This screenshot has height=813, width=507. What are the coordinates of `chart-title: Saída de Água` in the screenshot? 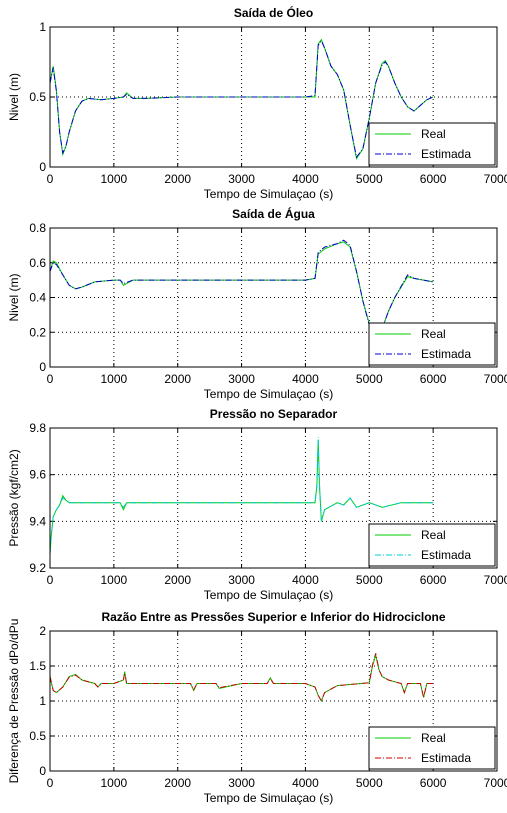 It's located at (273, 213).